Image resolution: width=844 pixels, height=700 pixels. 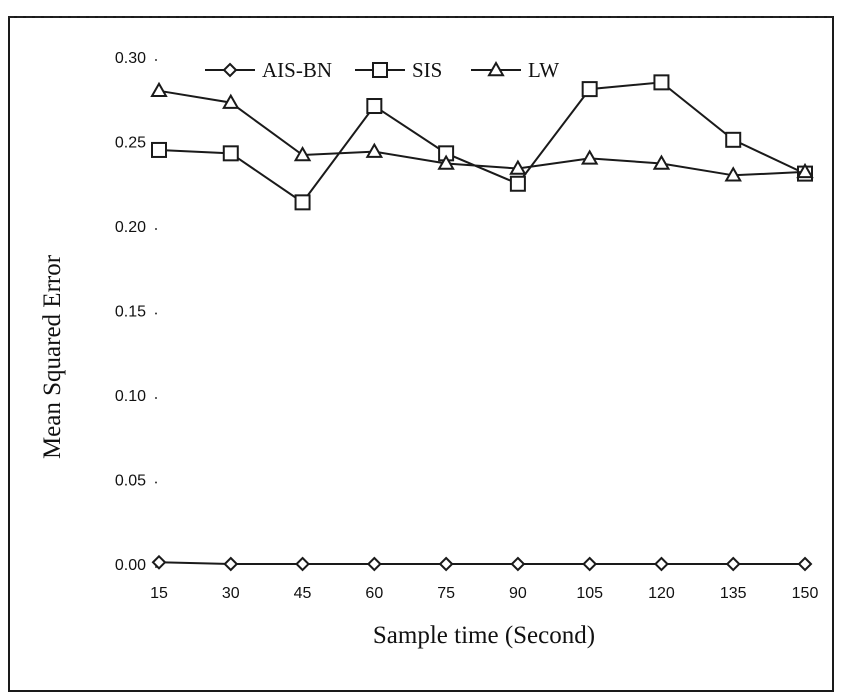 I want to click on x-tick-label: 120, so click(x=661, y=593).